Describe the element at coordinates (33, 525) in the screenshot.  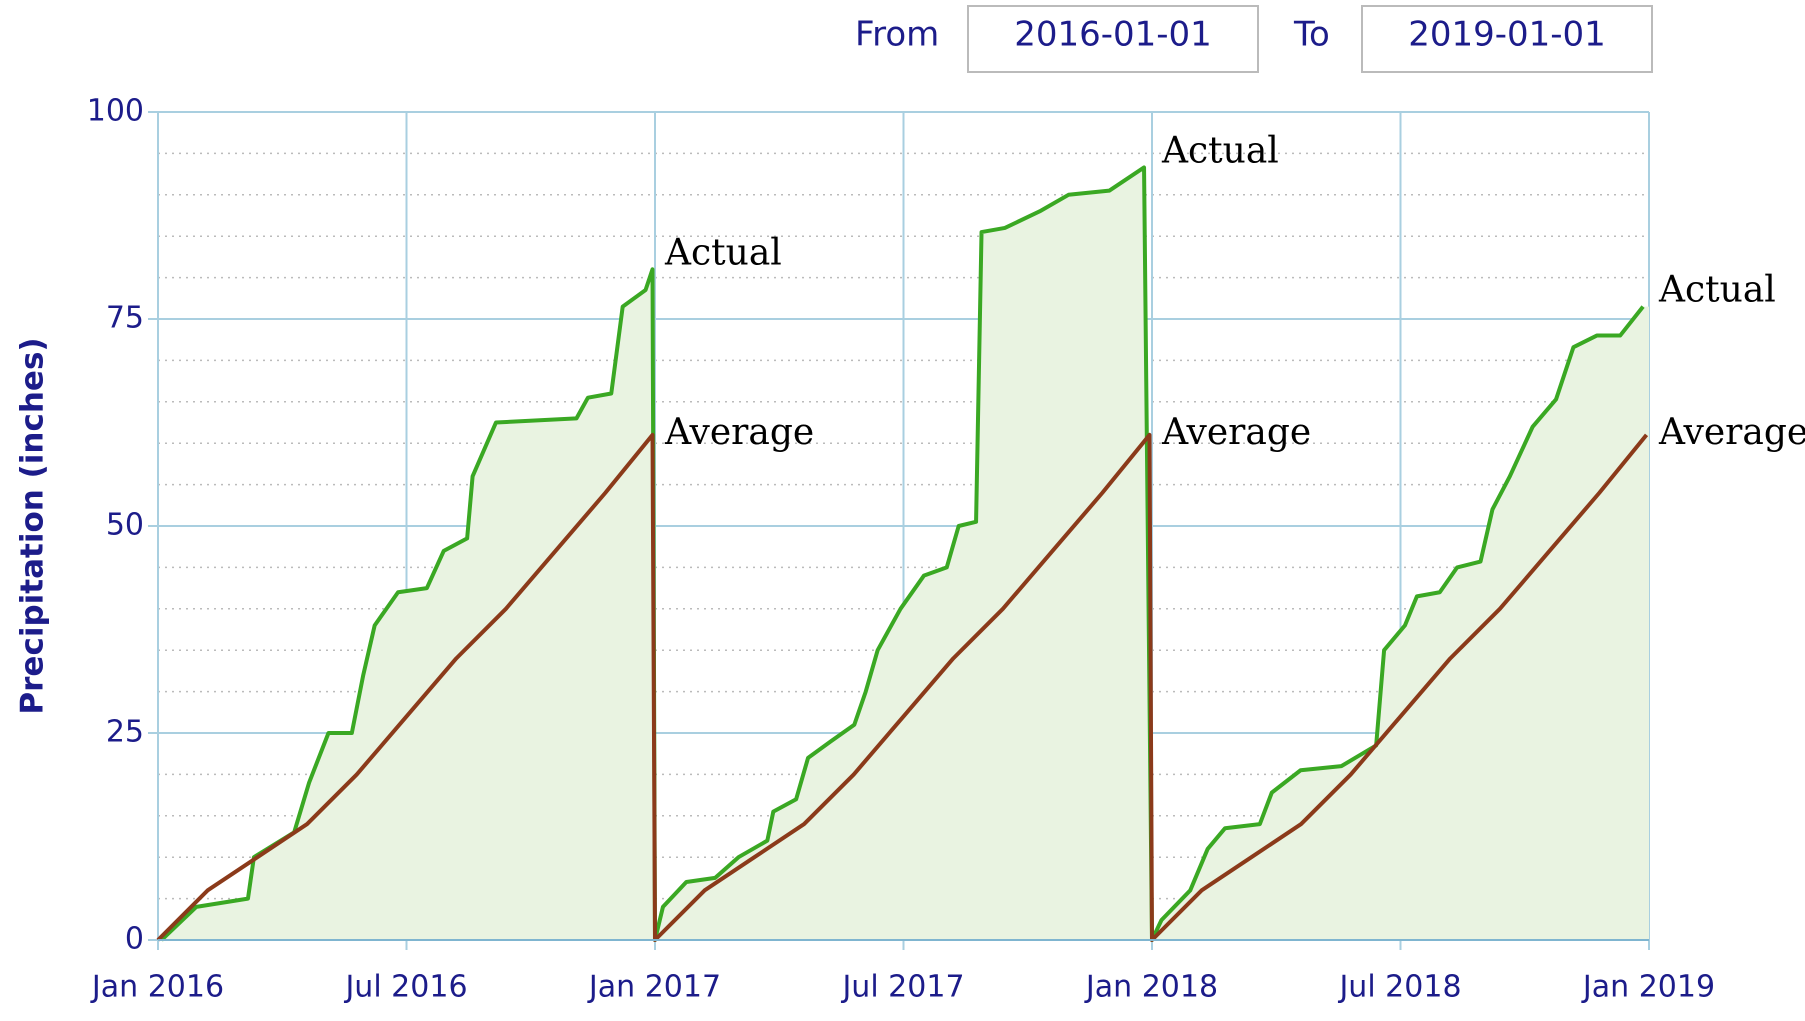
I see `y-axis-label: Precipitation (inches)` at that location.